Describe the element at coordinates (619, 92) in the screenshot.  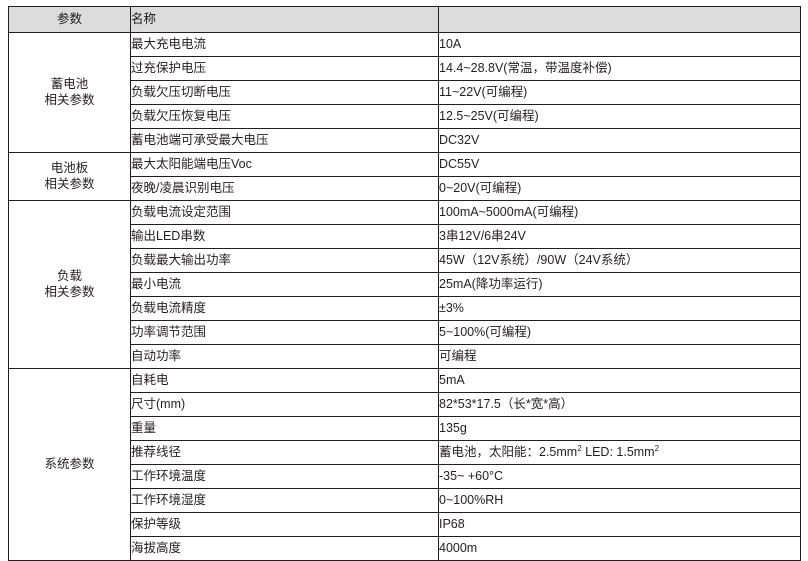
I see `parameter-value-cell: 11~22V(可编程)` at that location.